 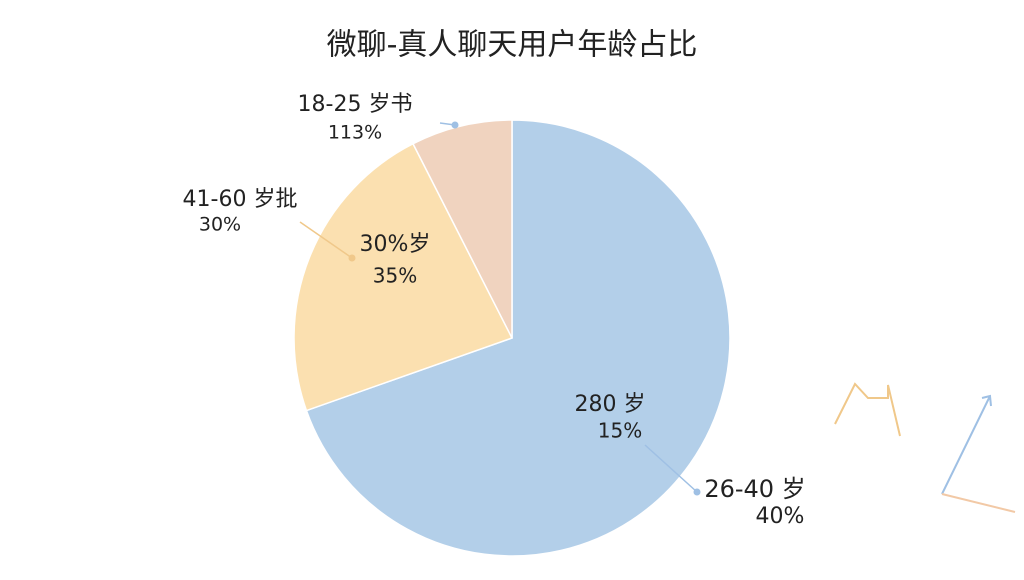 What do you see at coordinates (610, 404) in the screenshot?
I see `data-label: 280 岁` at bounding box center [610, 404].